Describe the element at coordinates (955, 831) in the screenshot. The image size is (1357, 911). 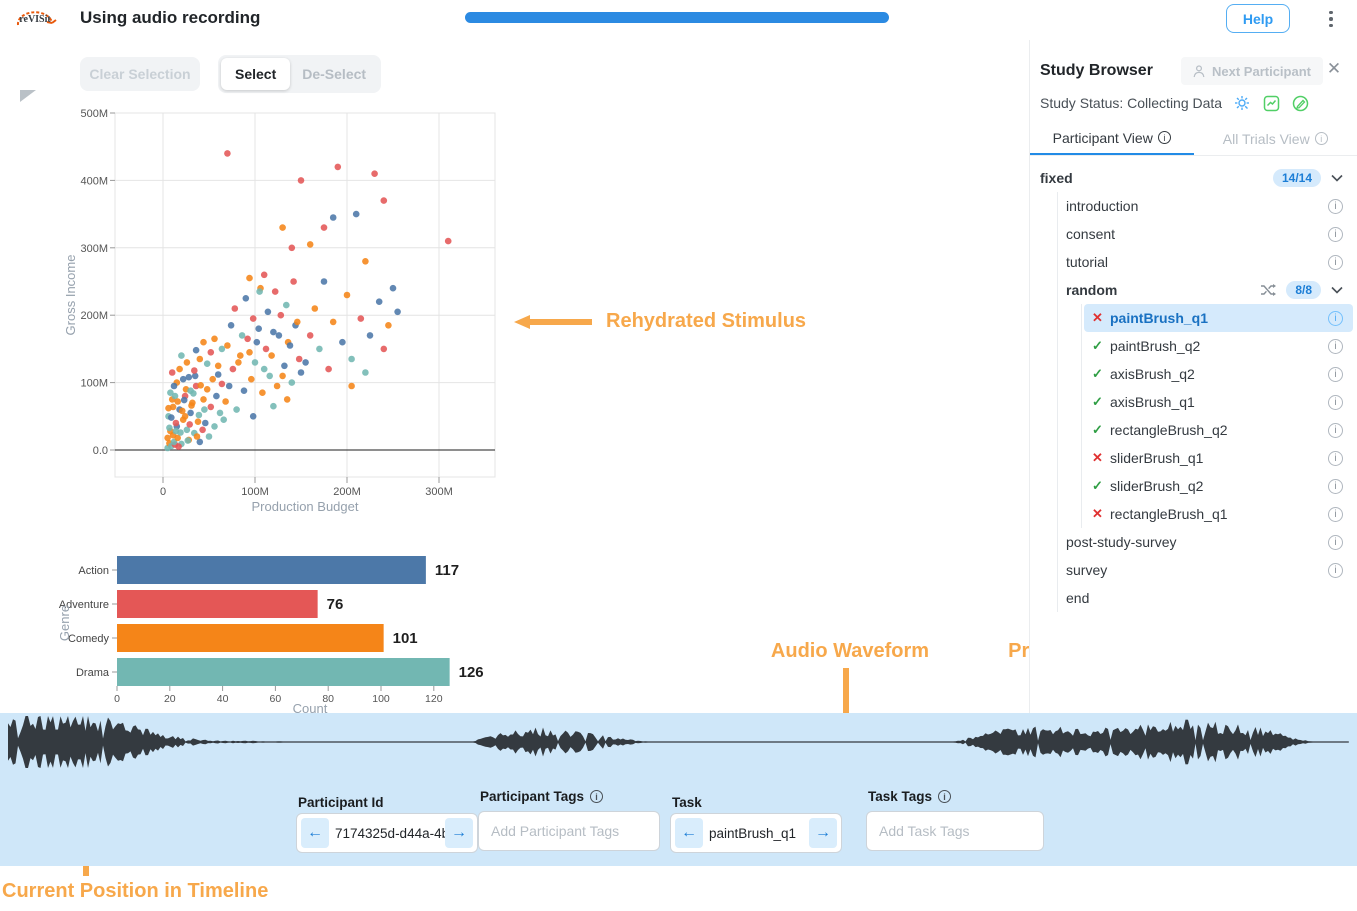
I see `task-tags-input` at that location.